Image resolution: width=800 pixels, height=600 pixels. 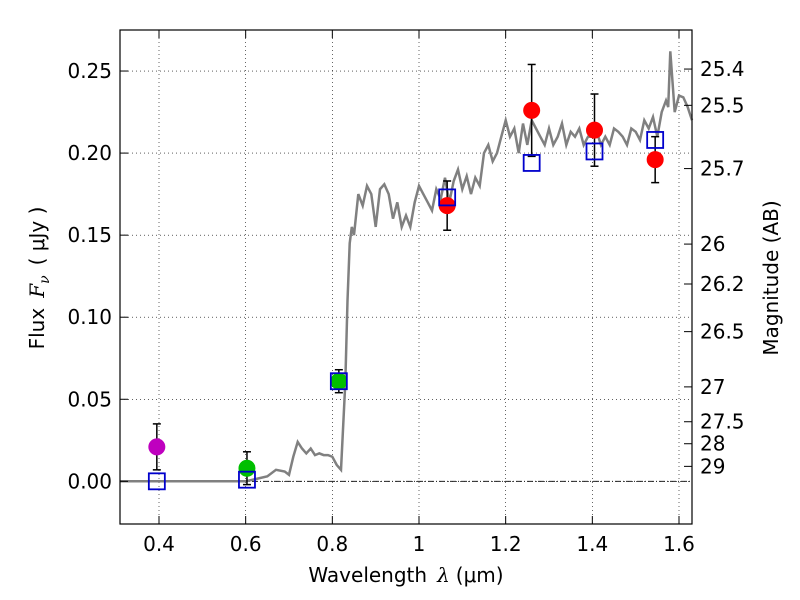 I want to click on x-tick-label: 0.6, so click(x=246, y=544).